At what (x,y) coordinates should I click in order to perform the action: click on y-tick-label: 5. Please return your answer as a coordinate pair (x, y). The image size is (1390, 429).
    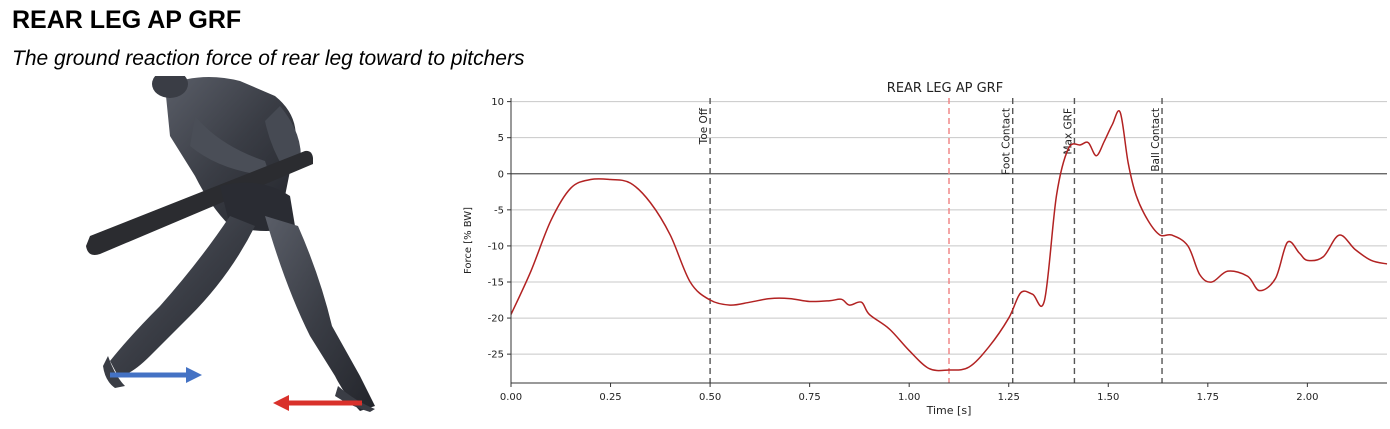
    Looking at the image, I should click on (501, 138).